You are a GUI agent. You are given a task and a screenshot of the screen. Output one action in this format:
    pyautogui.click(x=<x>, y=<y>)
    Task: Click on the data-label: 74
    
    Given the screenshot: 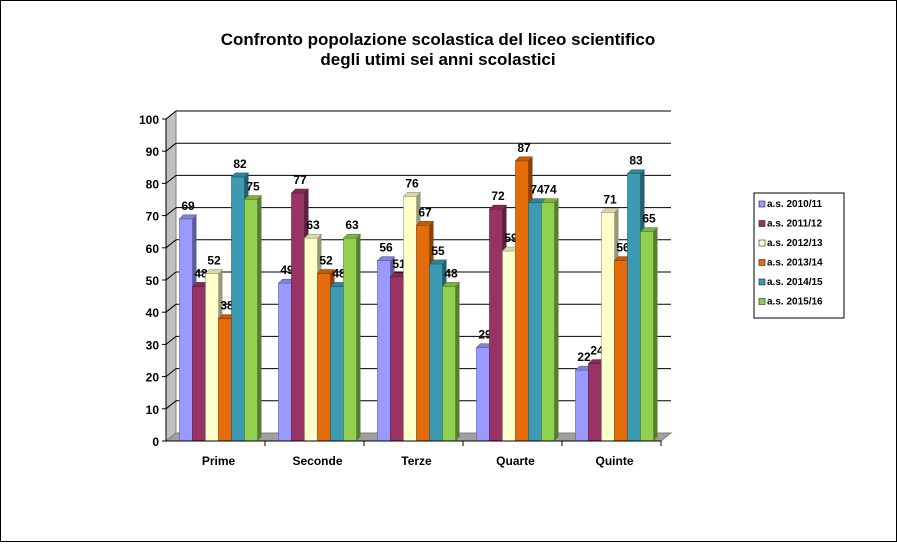 What is the action you would take?
    pyautogui.click(x=550, y=190)
    